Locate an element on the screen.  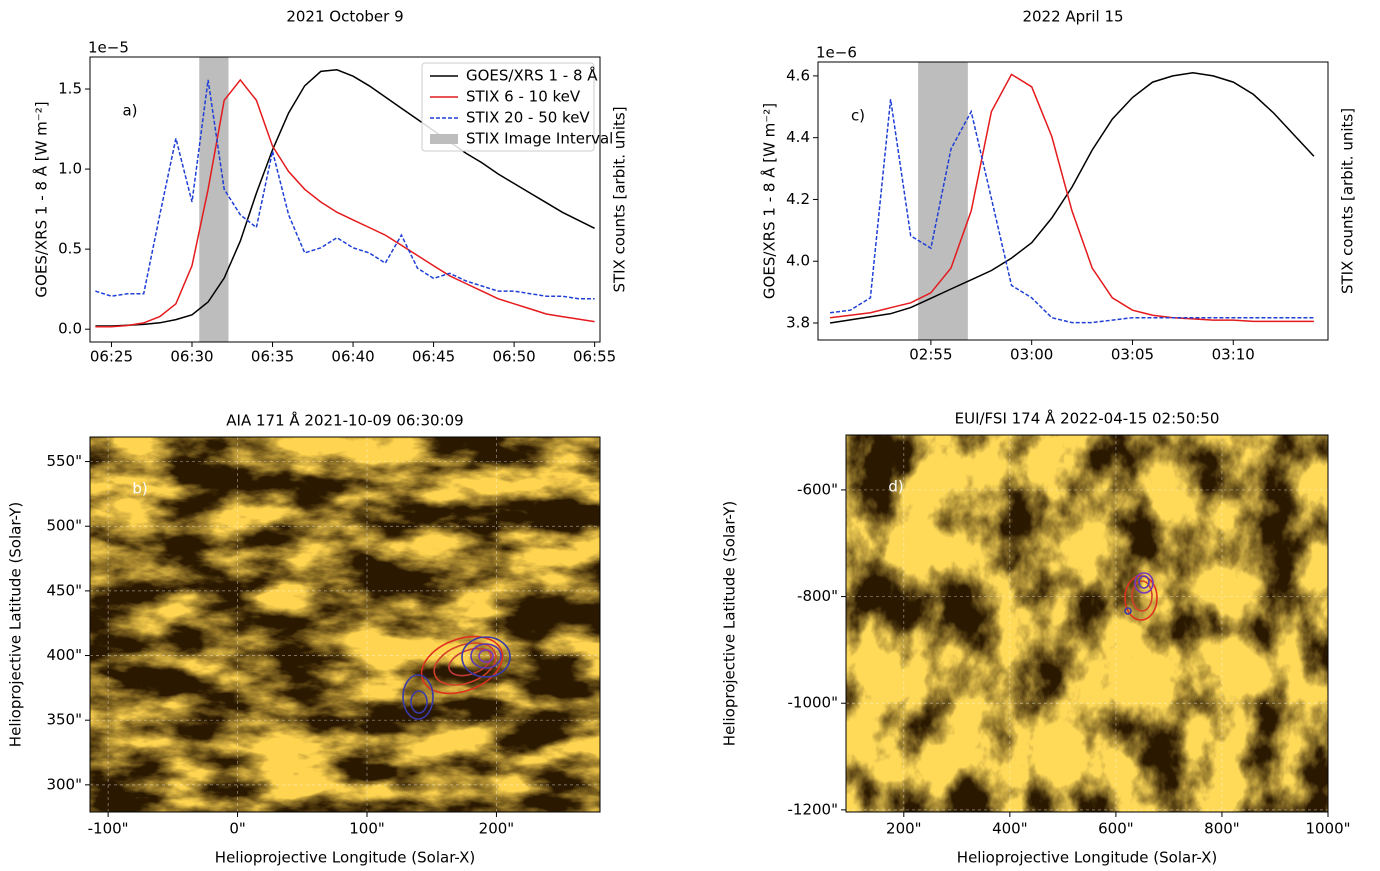
x-tick-label: 06:50 is located at coordinates (513, 357).